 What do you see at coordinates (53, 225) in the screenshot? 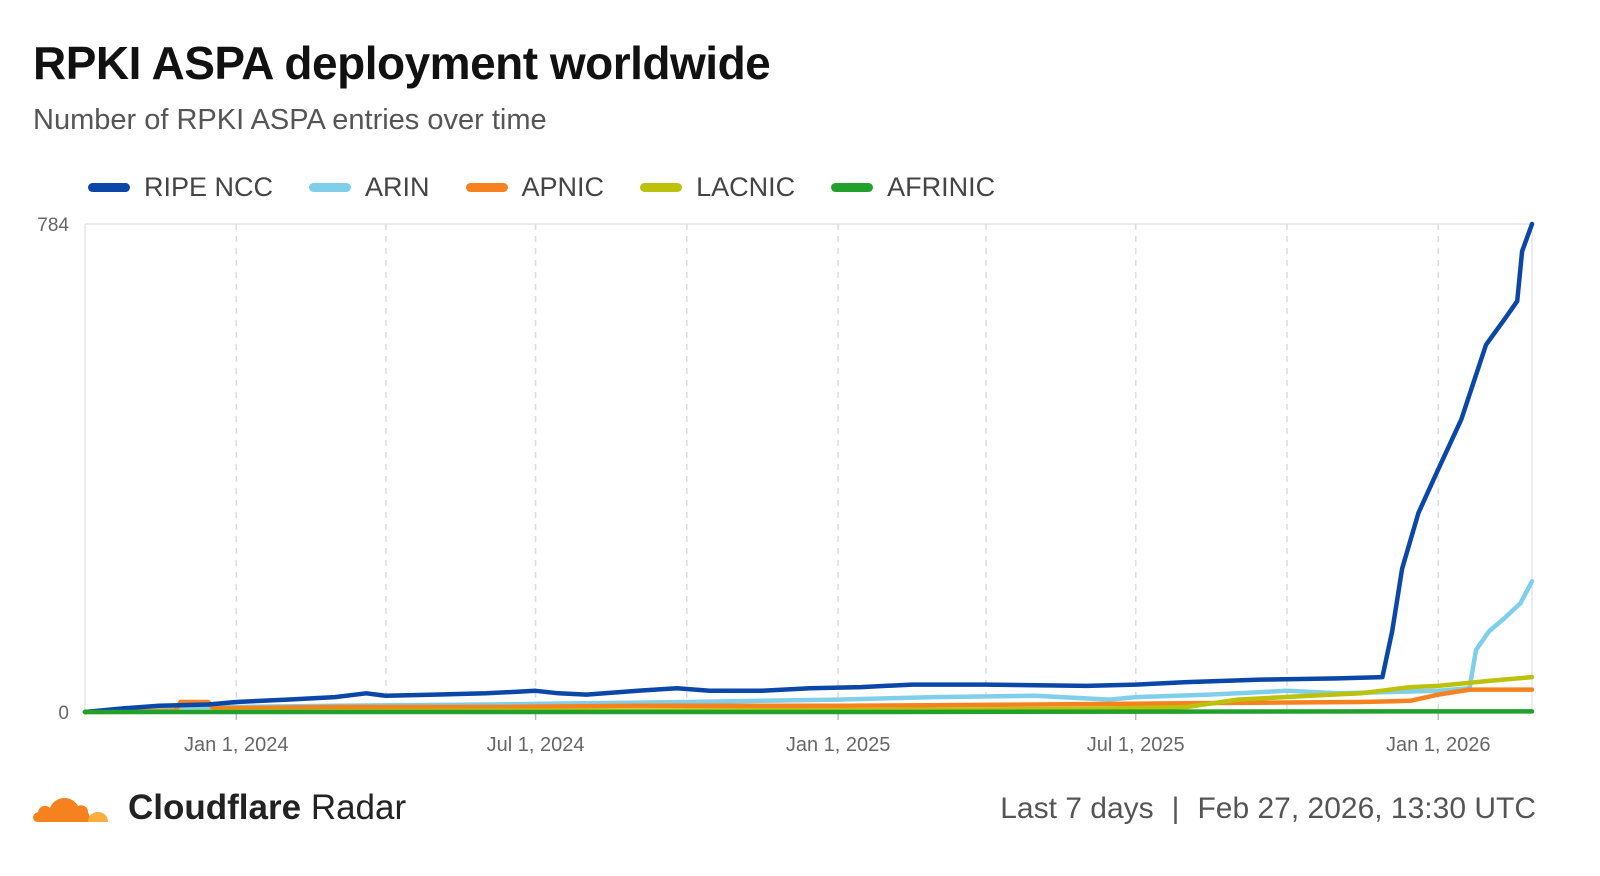
I see `y-tick-label: 784` at bounding box center [53, 225].